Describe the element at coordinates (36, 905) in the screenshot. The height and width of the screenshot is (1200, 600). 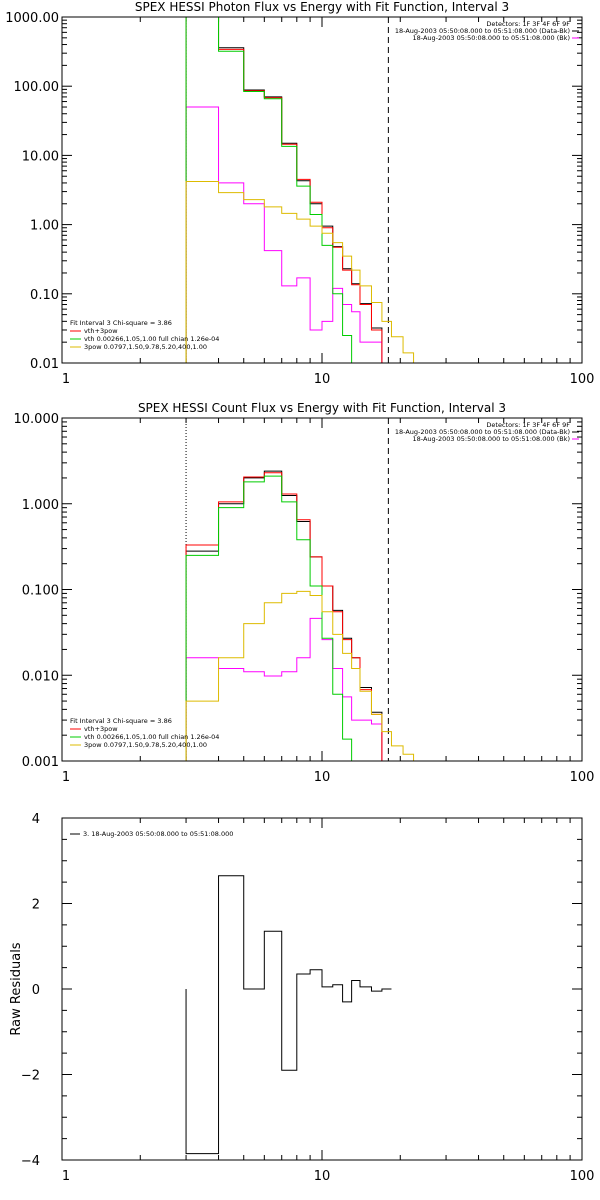
I see `y-tick-label: 2` at that location.